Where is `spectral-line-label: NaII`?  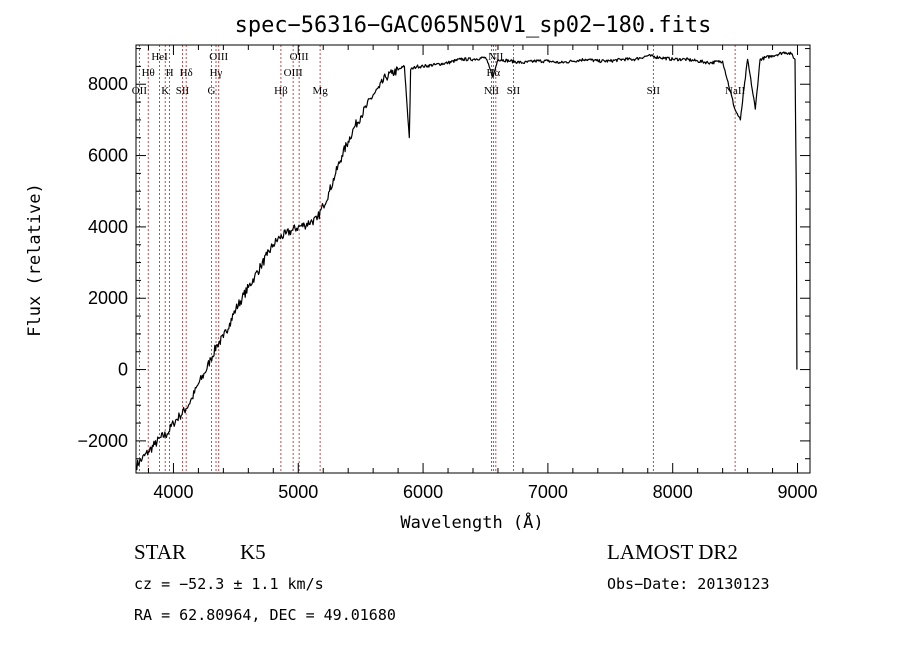
spectral-line-label: NaII is located at coordinates (735, 91).